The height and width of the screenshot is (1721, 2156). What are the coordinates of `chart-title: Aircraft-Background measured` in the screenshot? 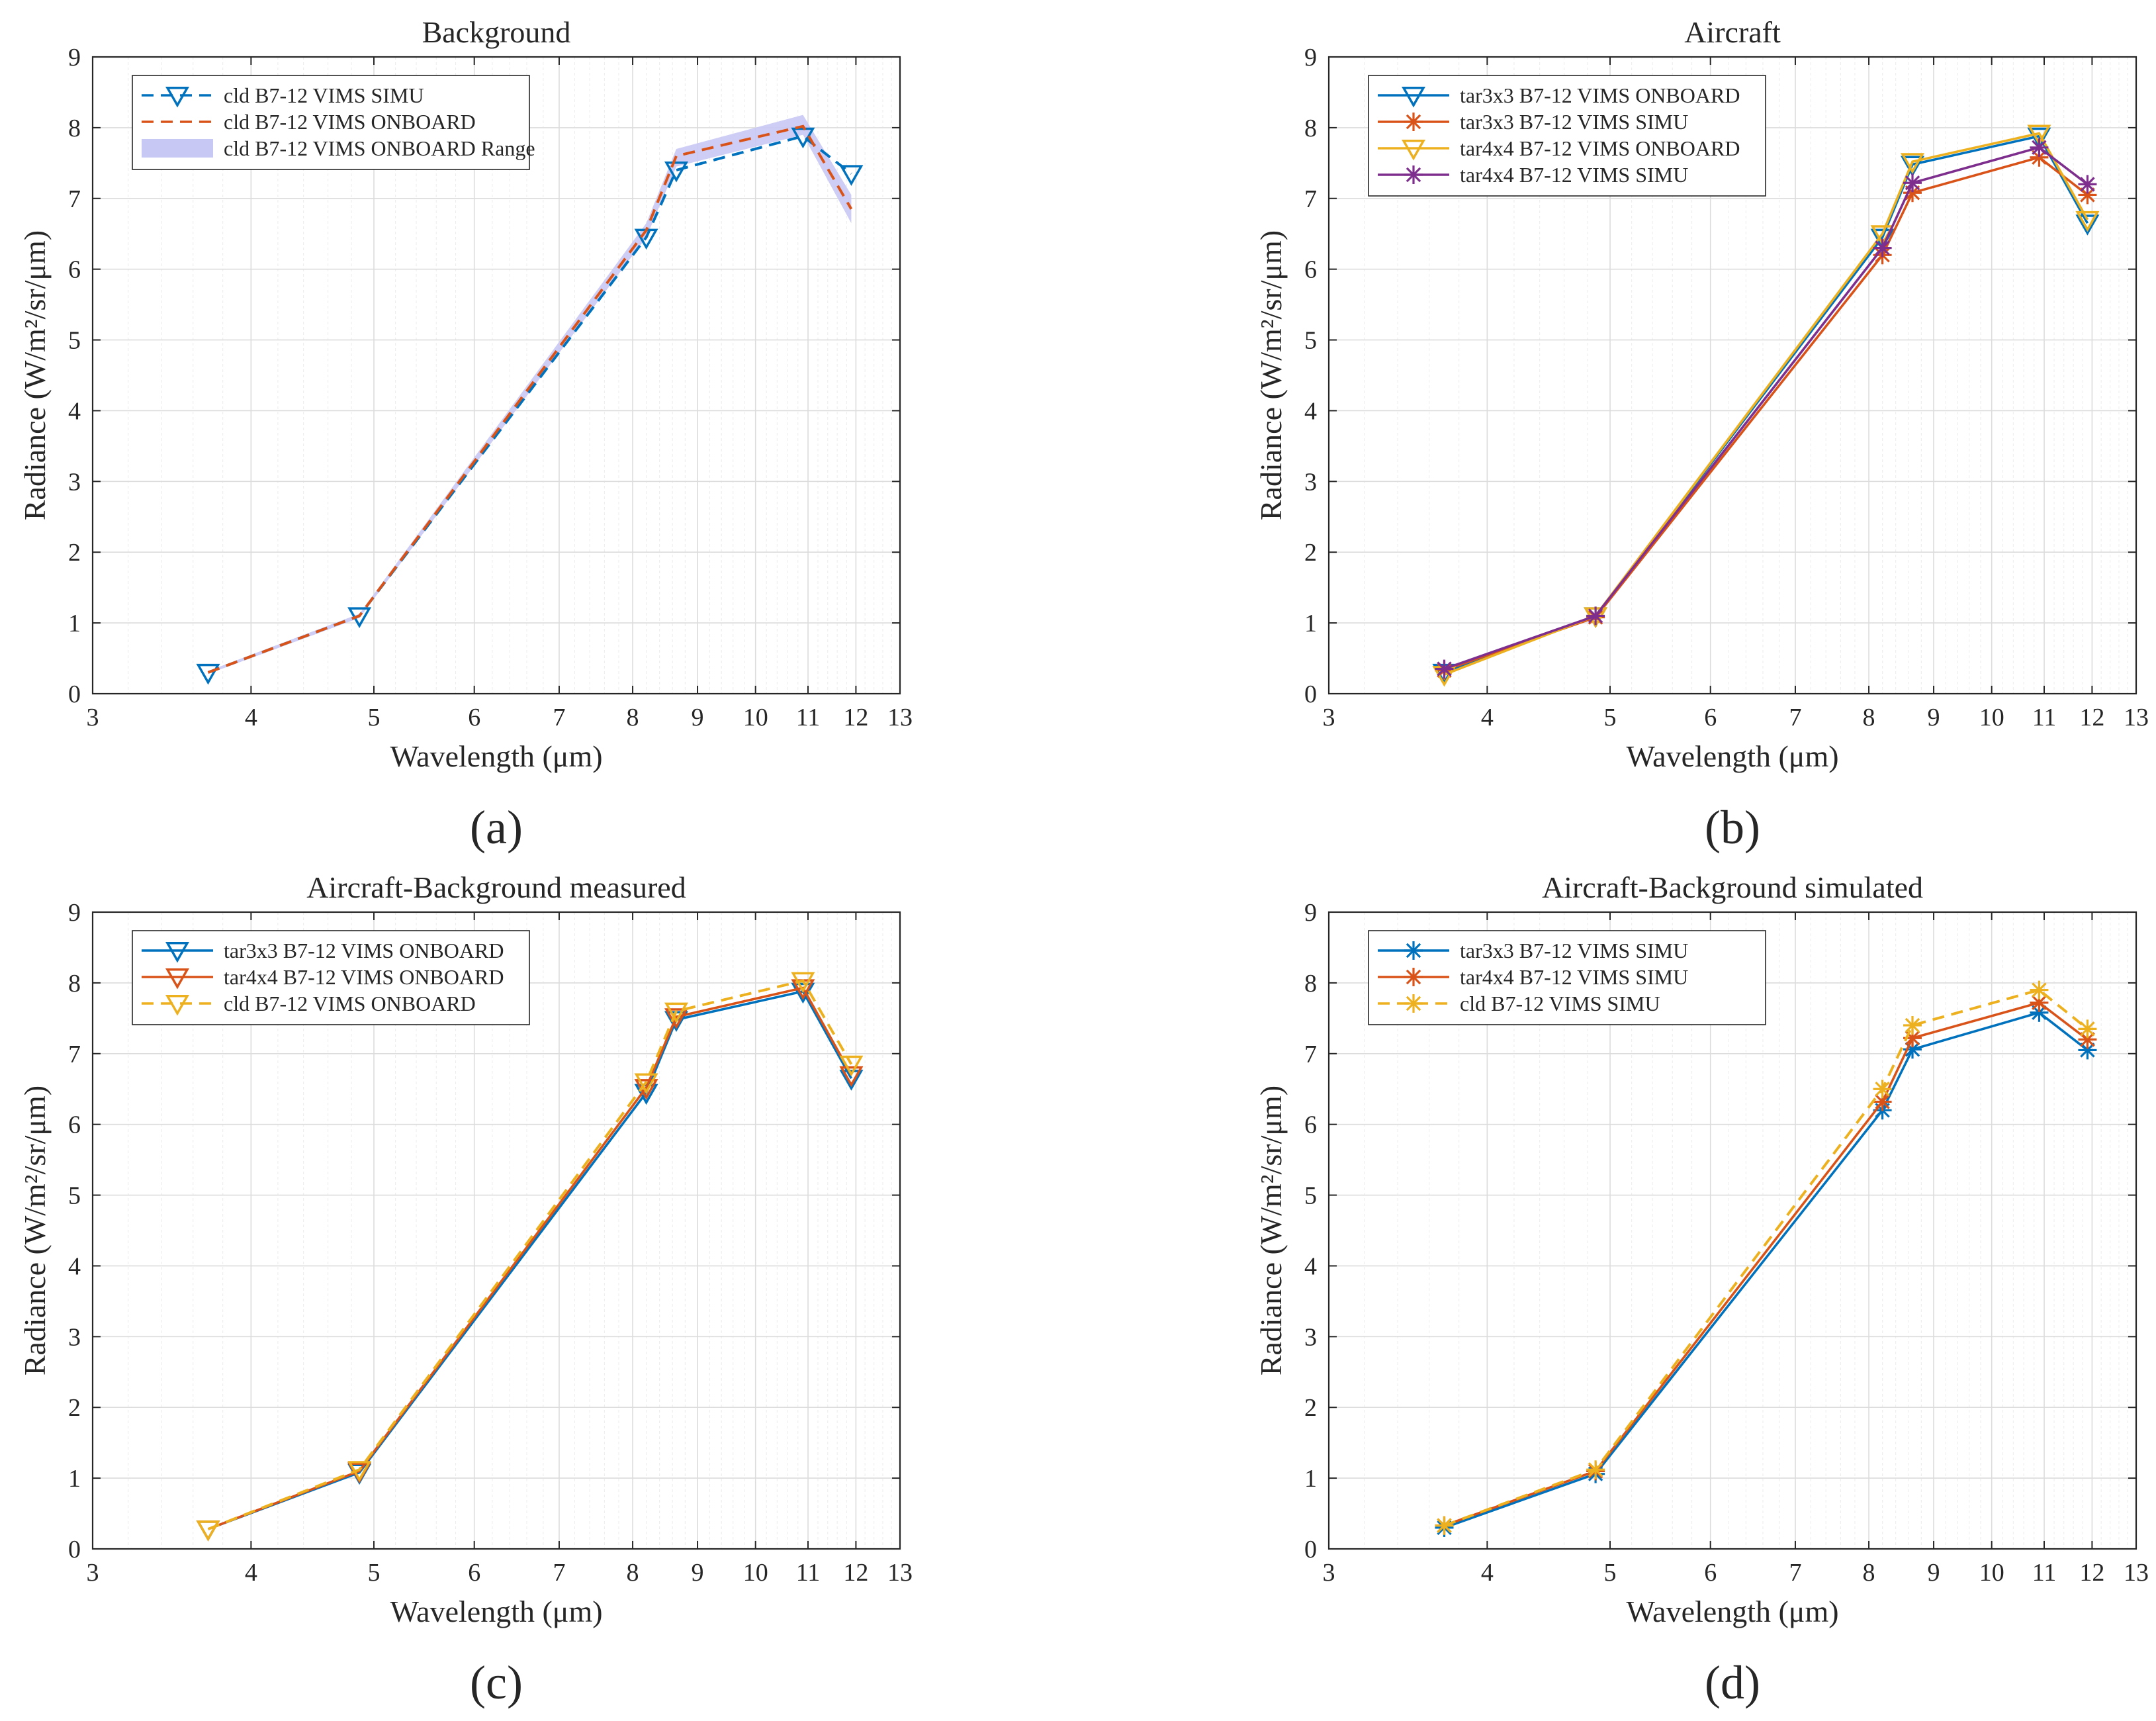 It's located at (496, 887).